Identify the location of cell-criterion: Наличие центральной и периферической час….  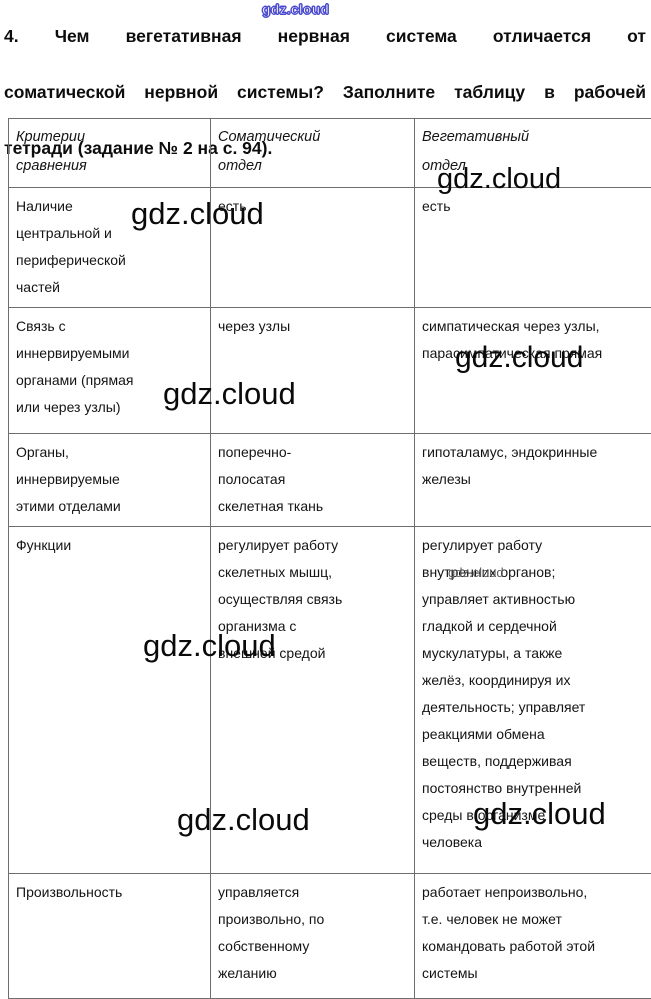
(110, 248).